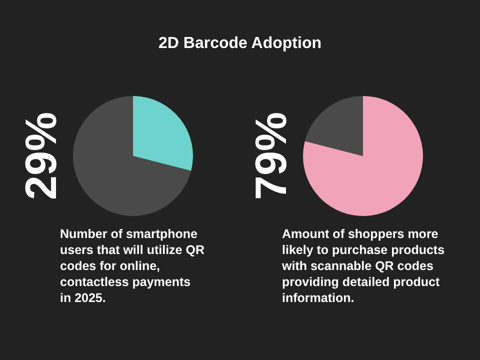 The height and width of the screenshot is (360, 480). What do you see at coordinates (271, 156) in the screenshot?
I see `text: 79%` at bounding box center [271, 156].